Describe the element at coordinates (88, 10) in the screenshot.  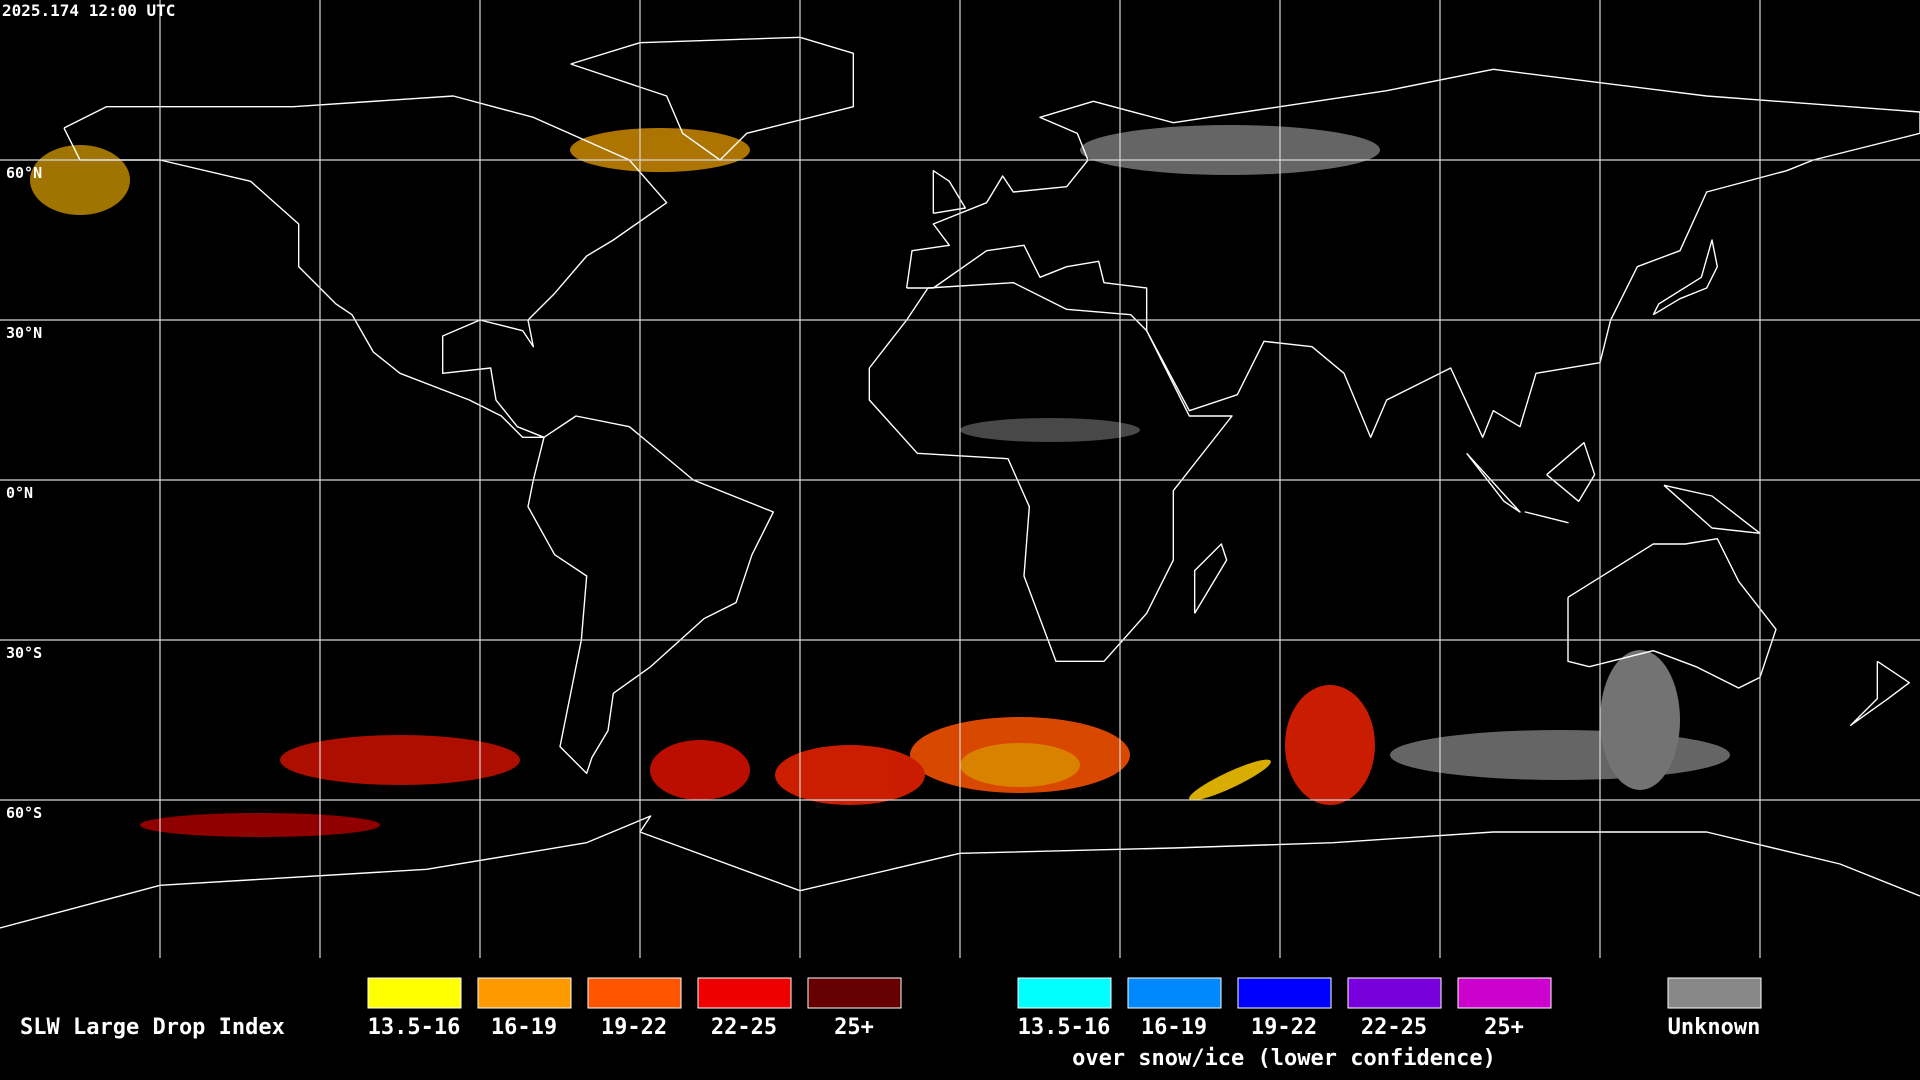
I see `timestamp: 2025.174 12:00 UTC` at that location.